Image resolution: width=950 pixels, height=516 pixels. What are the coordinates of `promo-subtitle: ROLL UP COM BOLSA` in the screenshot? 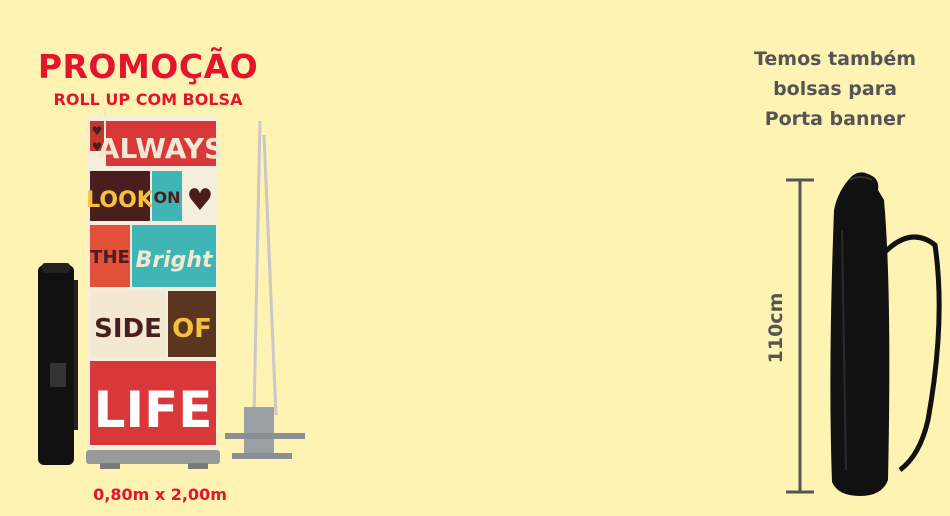 It's located at (148, 99).